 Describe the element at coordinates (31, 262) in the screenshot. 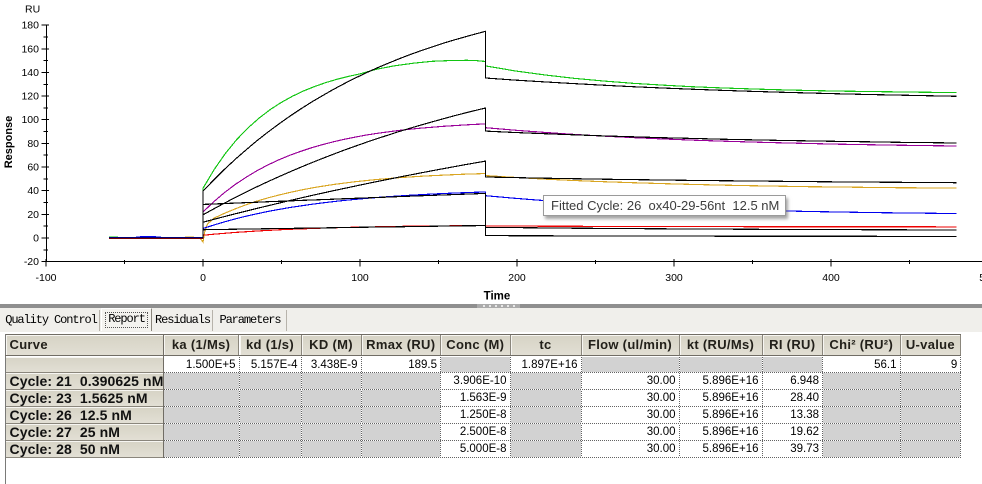

I see `svg-text: -20` at that location.